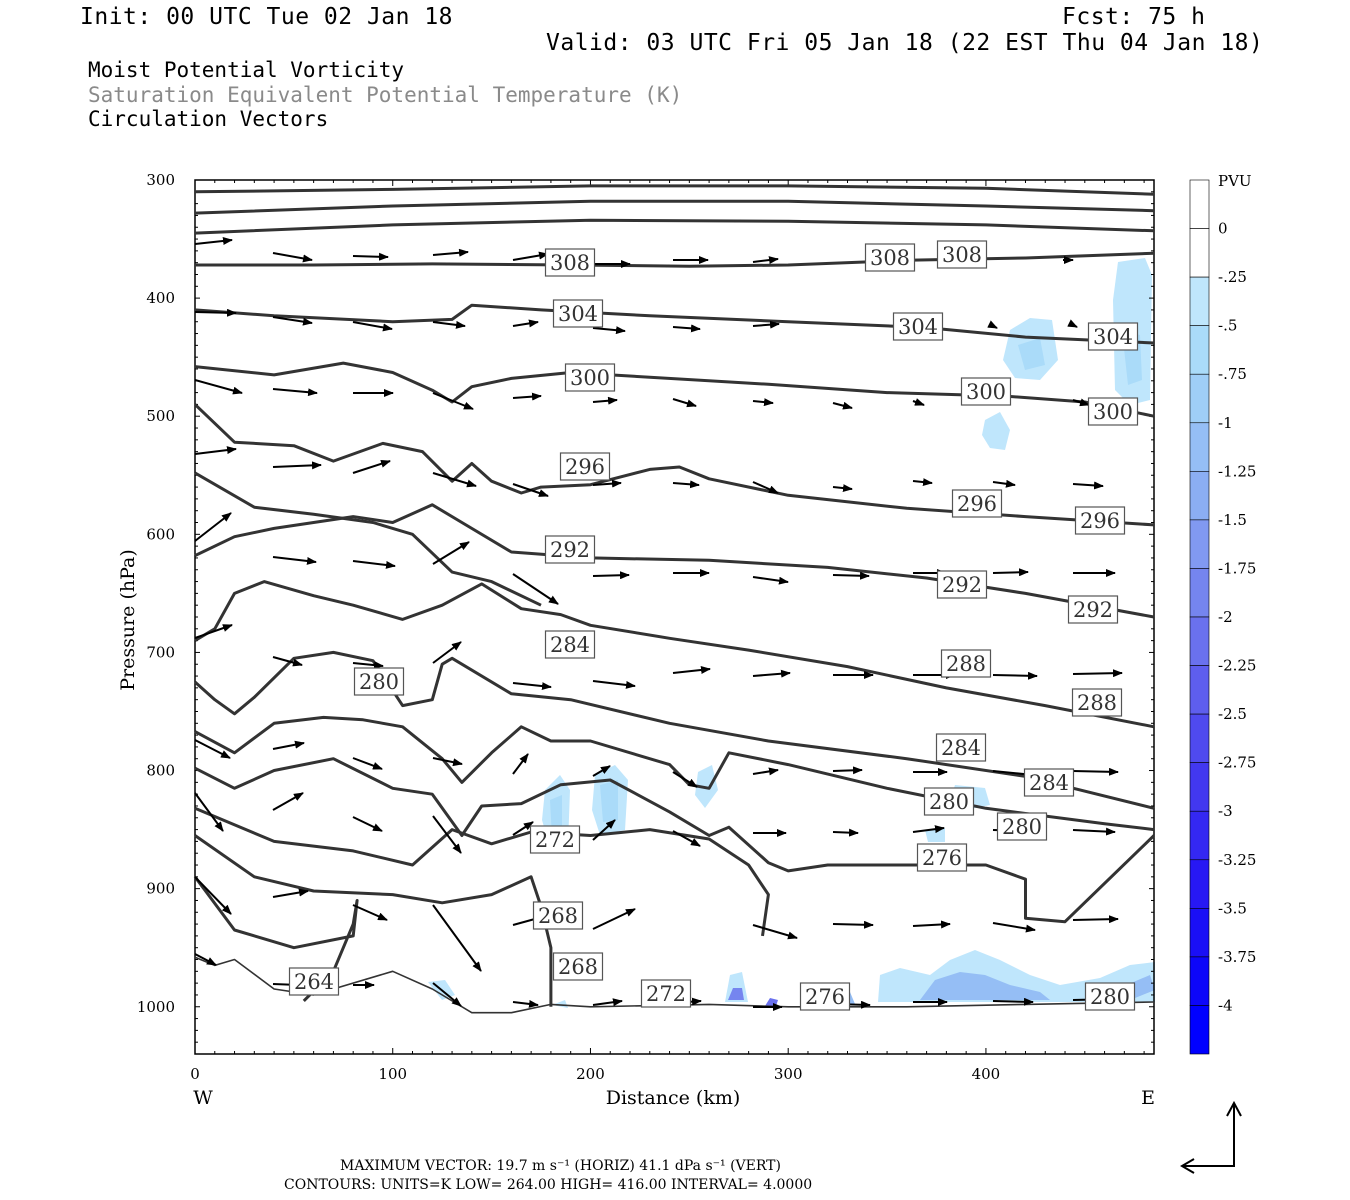 Image resolution: width=1350 pixels, height=1200 pixels. Describe the element at coordinates (1237, 666) in the screenshot. I see `colorbar-label: -2.25` at that location.